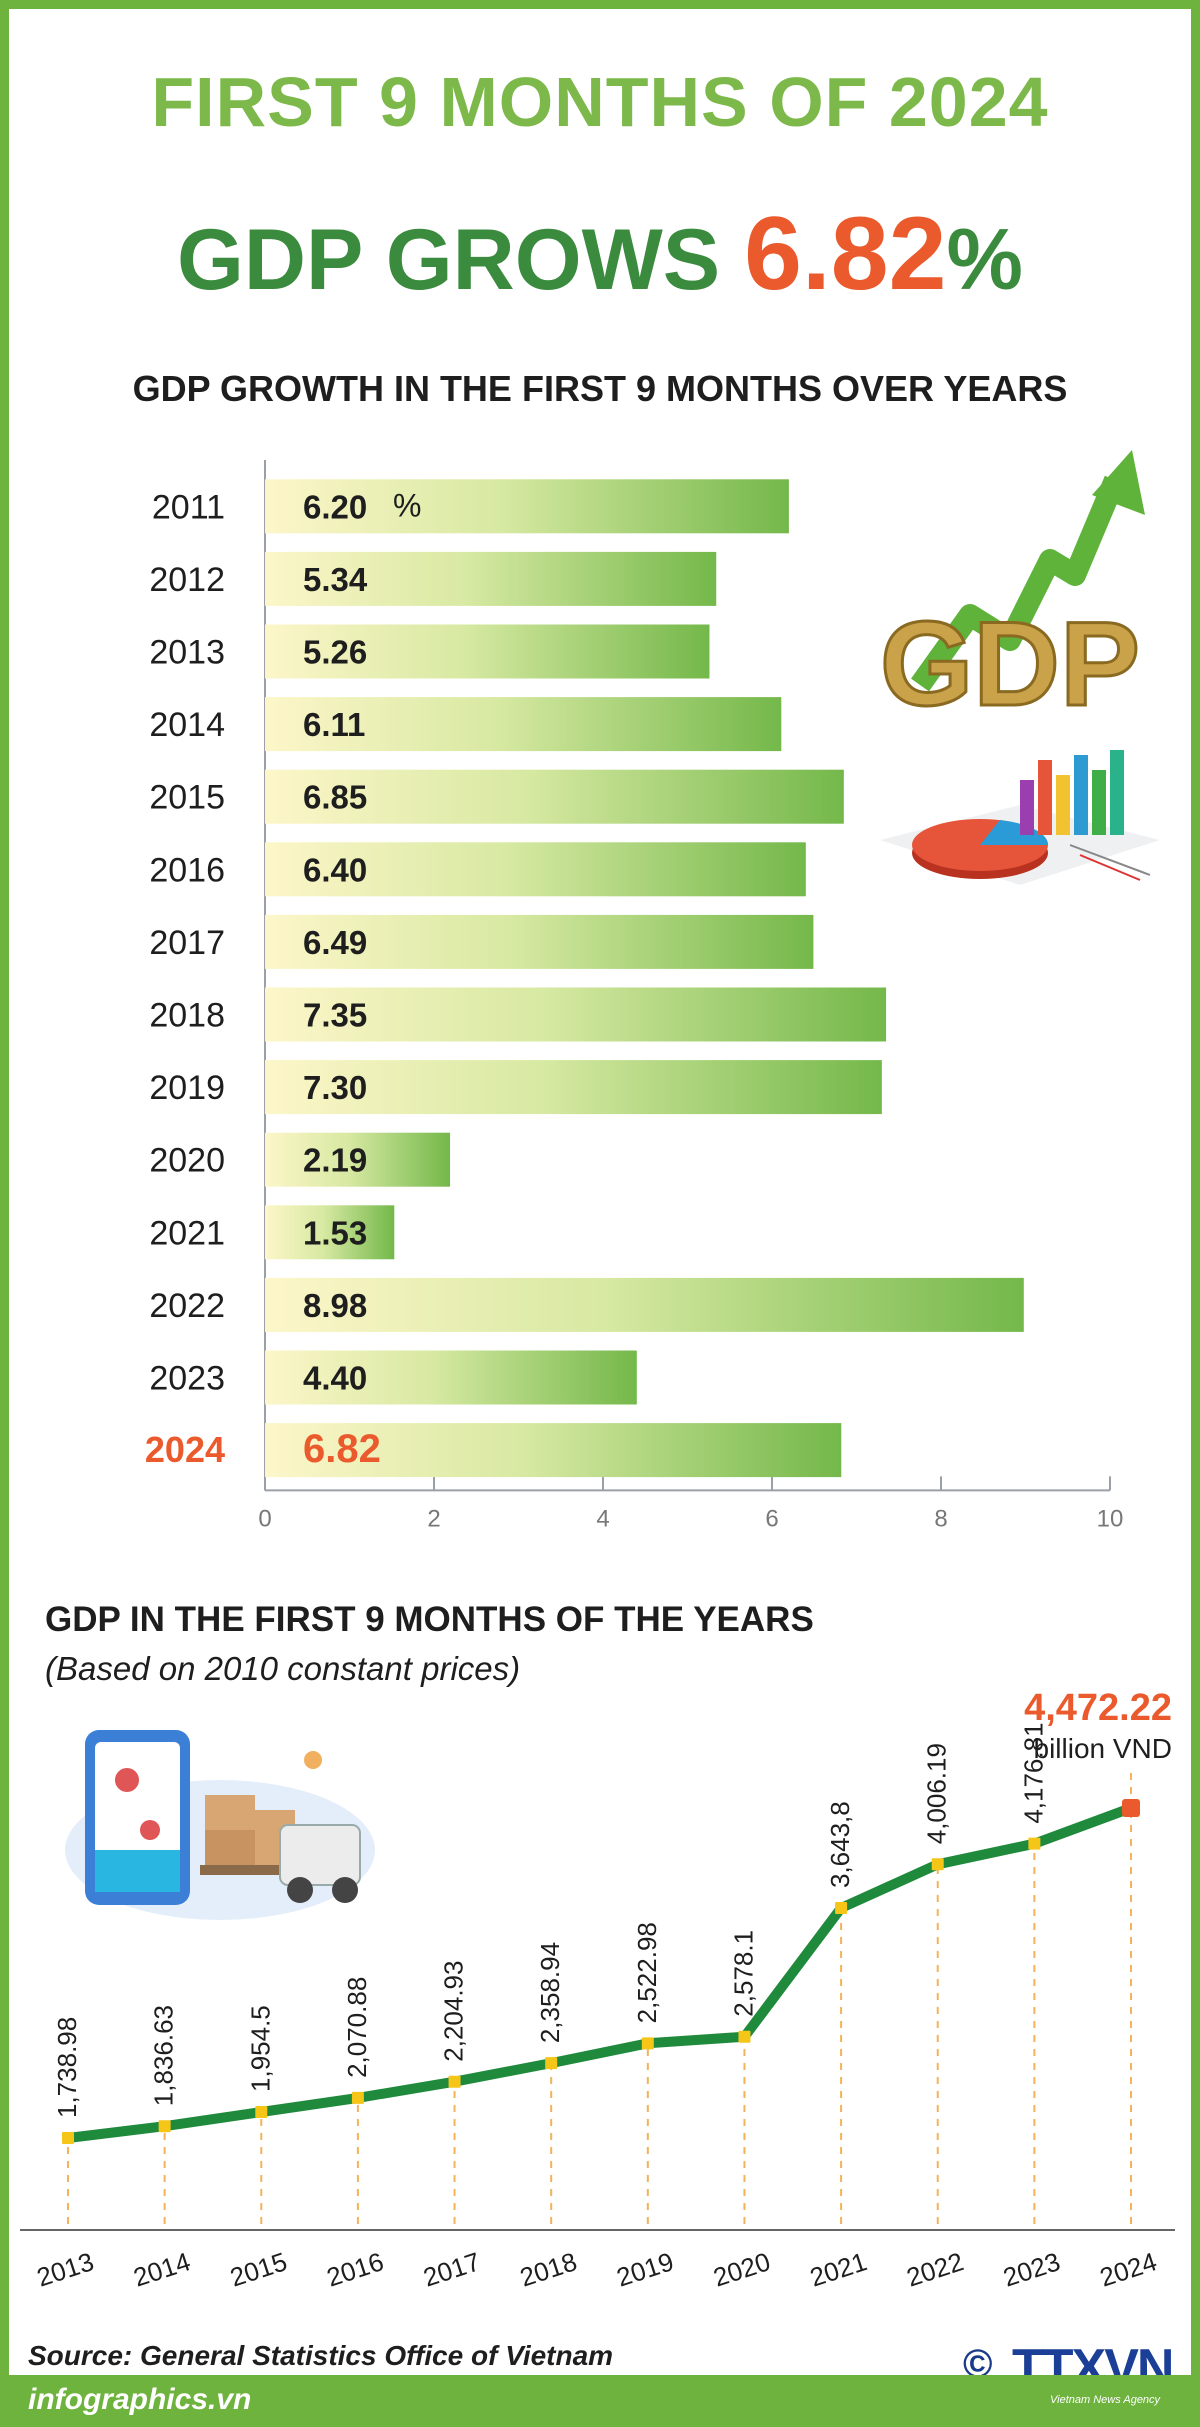  Describe the element at coordinates (140, 2399) in the screenshot. I see `site-name: infographics.vn` at that location.